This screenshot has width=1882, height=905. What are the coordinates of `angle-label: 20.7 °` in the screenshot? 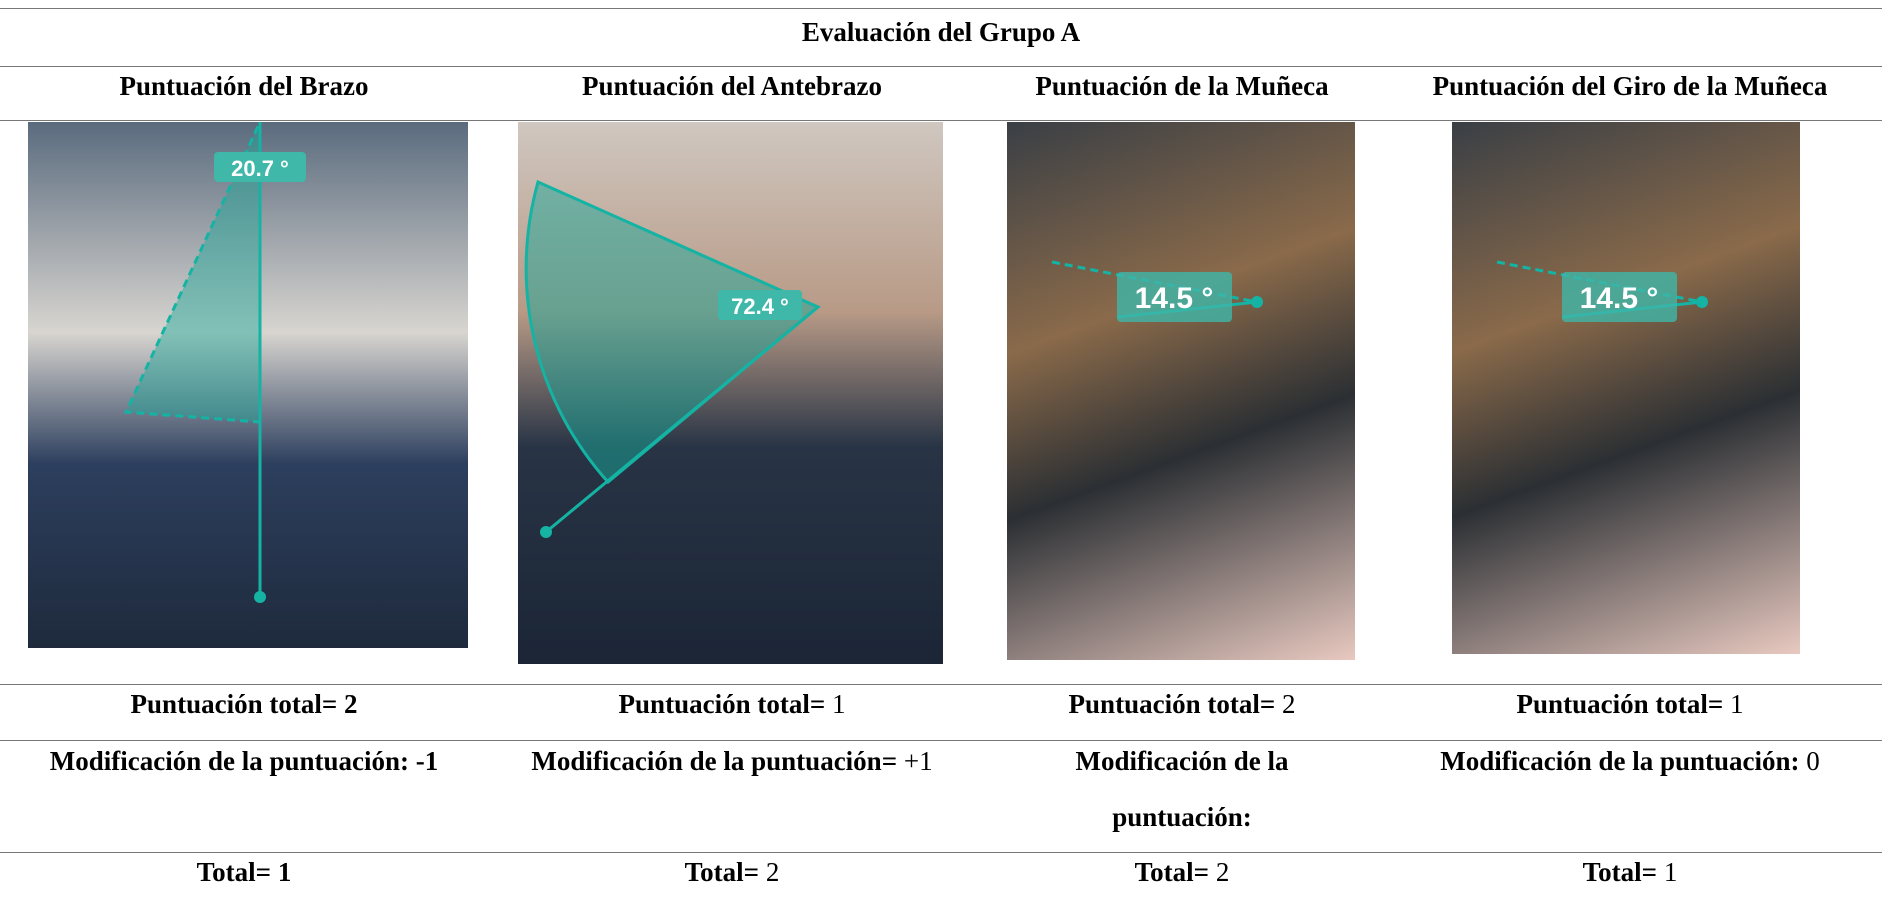 It's located at (260, 168).